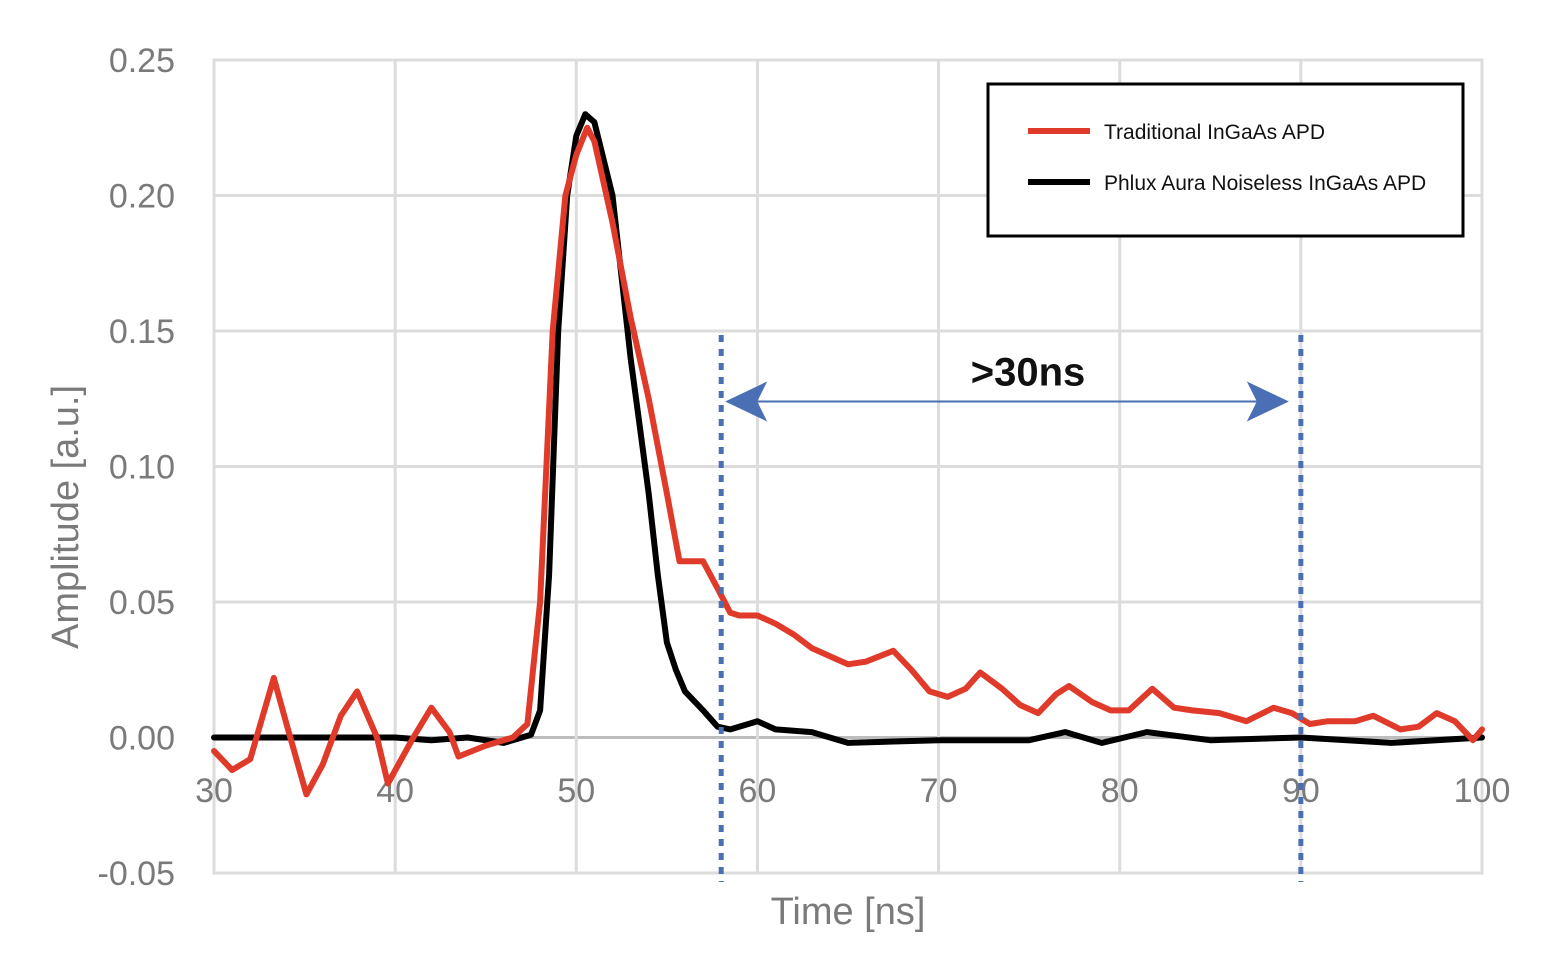  What do you see at coordinates (1028, 372) in the screenshot?
I see `span-annotation-label: >30ns` at bounding box center [1028, 372].